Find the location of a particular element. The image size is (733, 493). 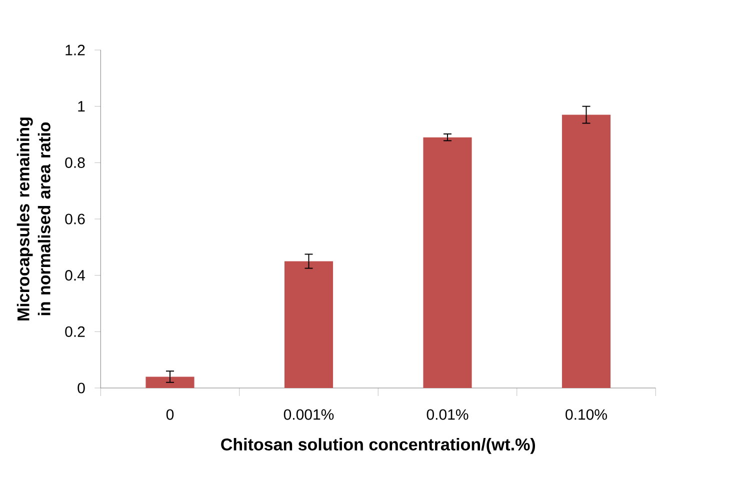

x-tick-label: 0.01% is located at coordinates (447, 414).